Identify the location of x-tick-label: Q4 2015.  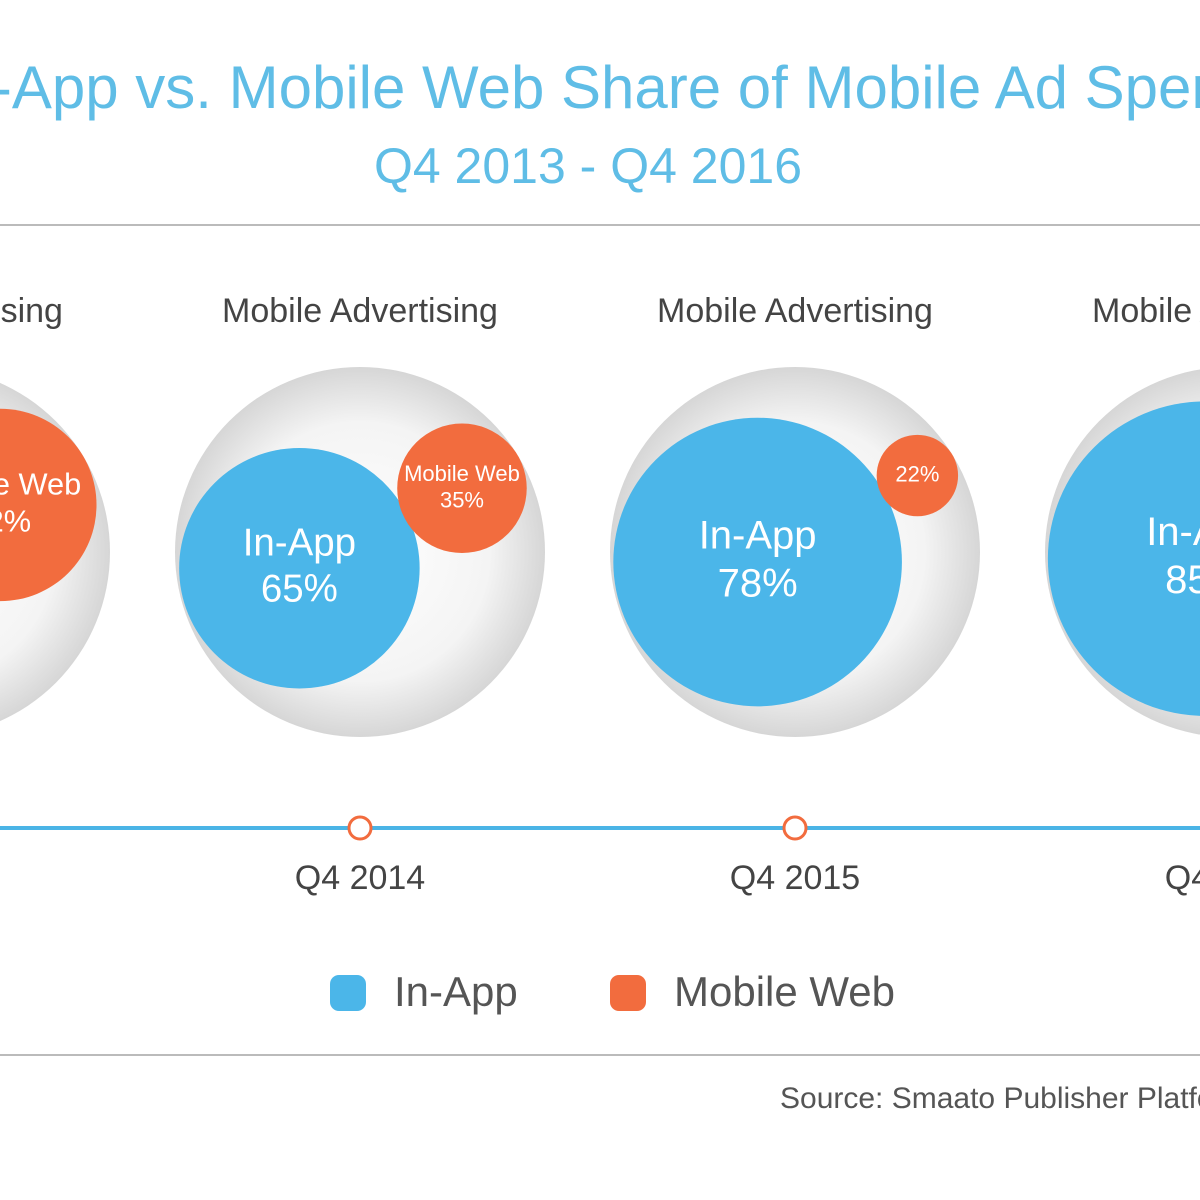
(795, 878).